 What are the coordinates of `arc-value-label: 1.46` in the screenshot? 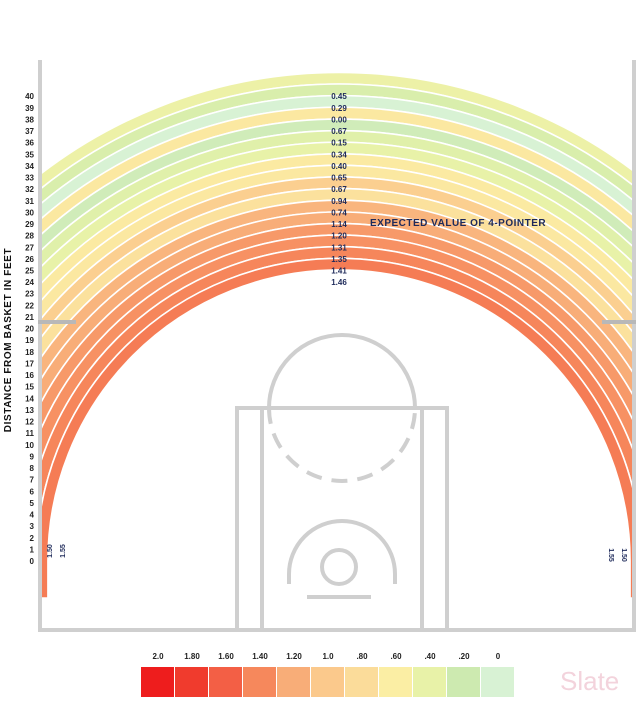 It's located at (339, 282).